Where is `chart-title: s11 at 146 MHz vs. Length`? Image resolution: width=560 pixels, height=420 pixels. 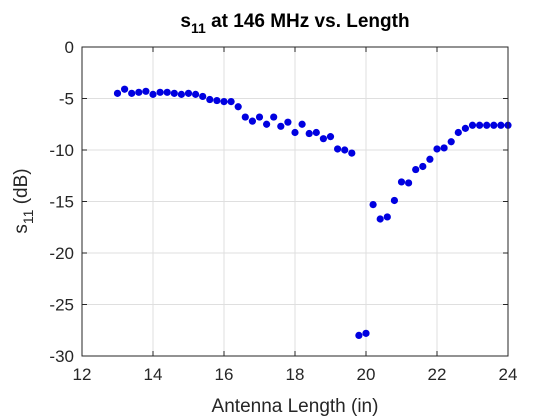 chart-title: s11 at 146 MHz vs. Length is located at coordinates (294, 23).